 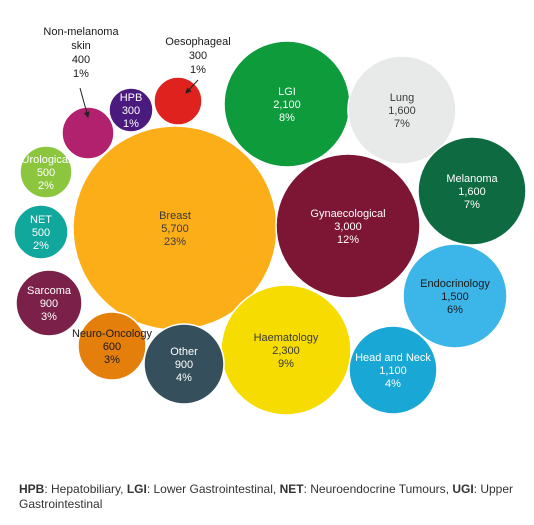 What do you see at coordinates (213, 489) in the screenshot?
I see `footnote-text: : Lower Gastrointestinal,` at bounding box center [213, 489].